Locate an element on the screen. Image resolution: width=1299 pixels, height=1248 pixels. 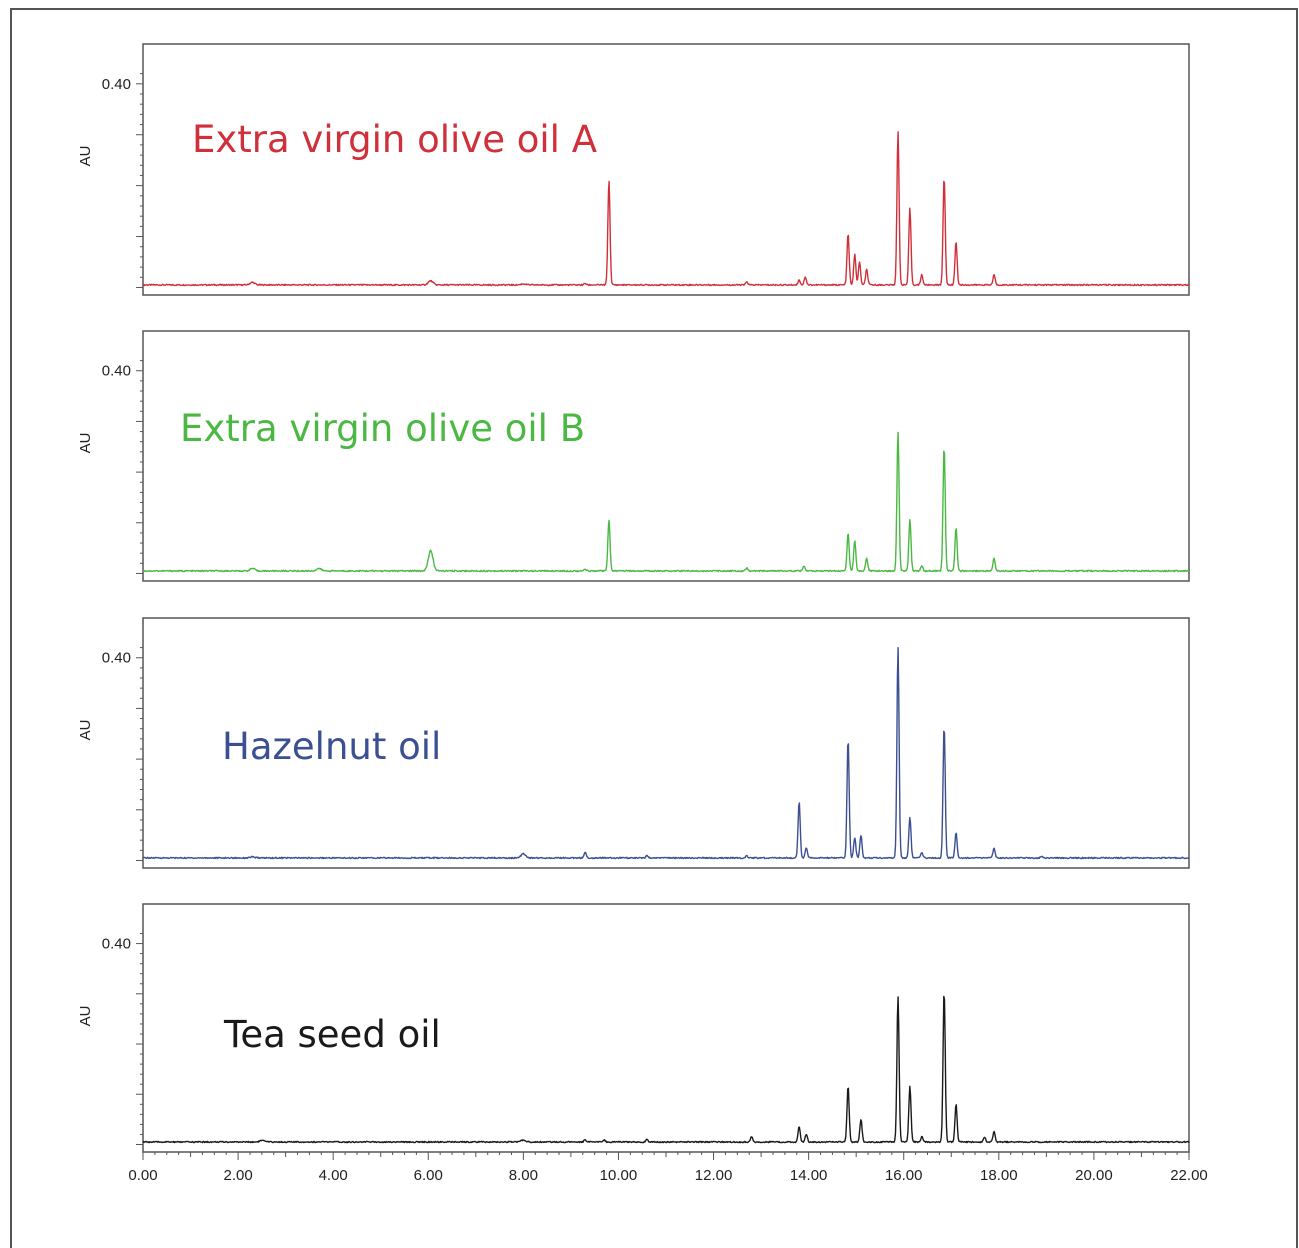
y-tick-label-0: 0.40 is located at coordinates (116, 84).